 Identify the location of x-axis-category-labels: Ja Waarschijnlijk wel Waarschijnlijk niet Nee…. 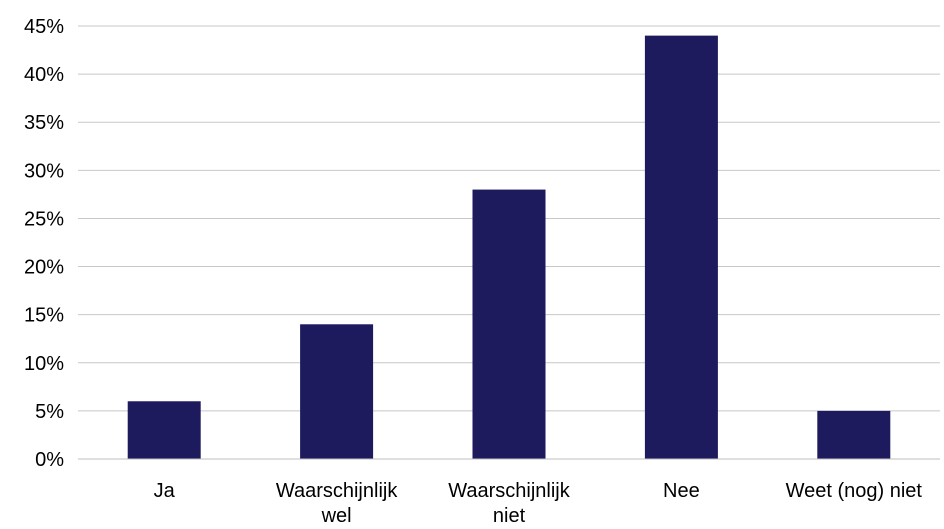
(538, 503).